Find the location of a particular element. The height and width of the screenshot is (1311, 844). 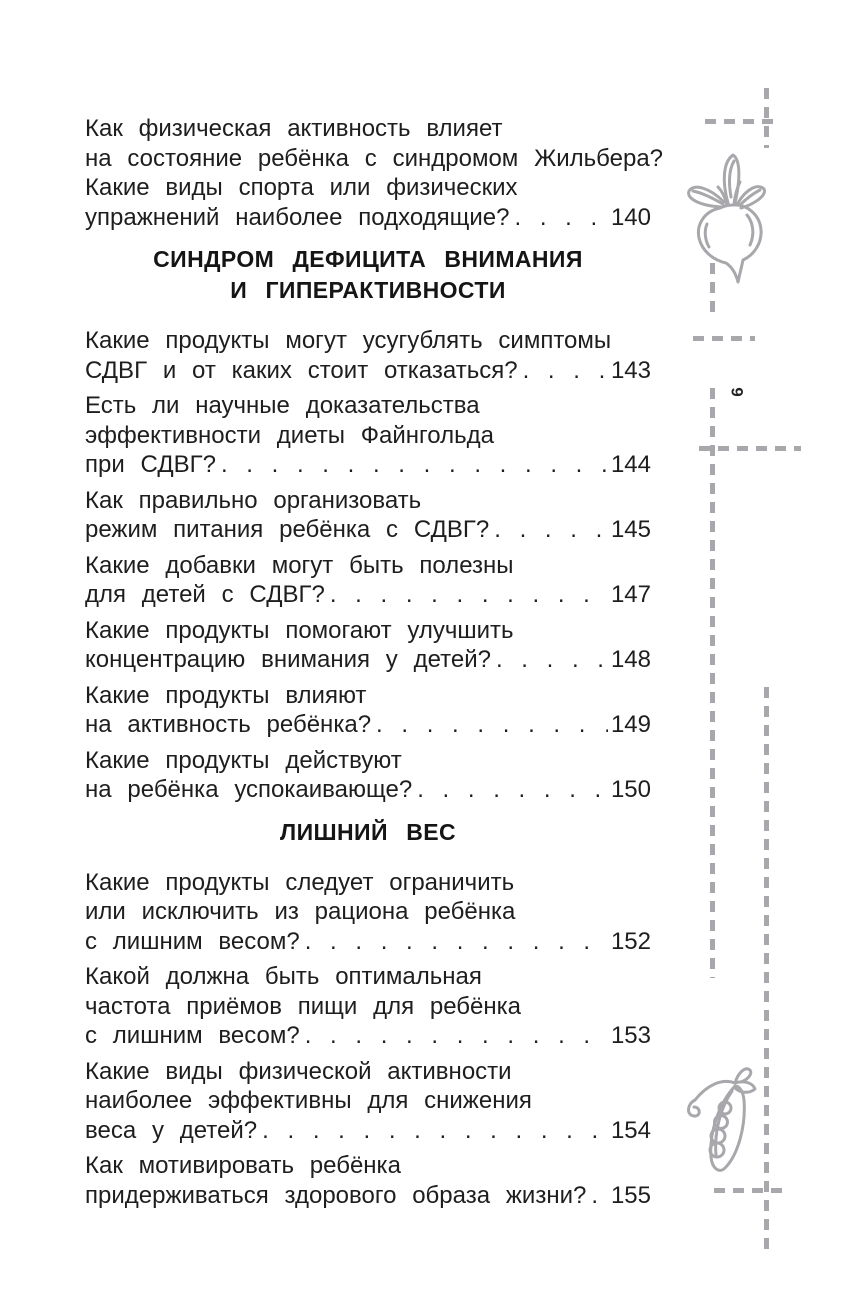

entry-text-line: режим питания ребёнка с СДВГ? is located at coordinates (287, 529).